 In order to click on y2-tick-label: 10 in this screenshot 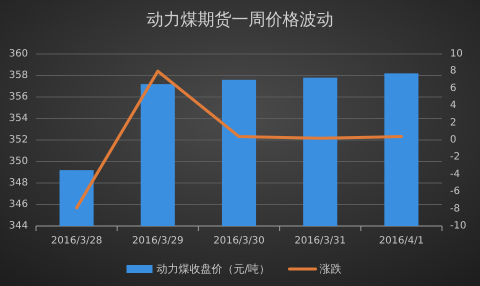, I will do `click(456, 54)`.